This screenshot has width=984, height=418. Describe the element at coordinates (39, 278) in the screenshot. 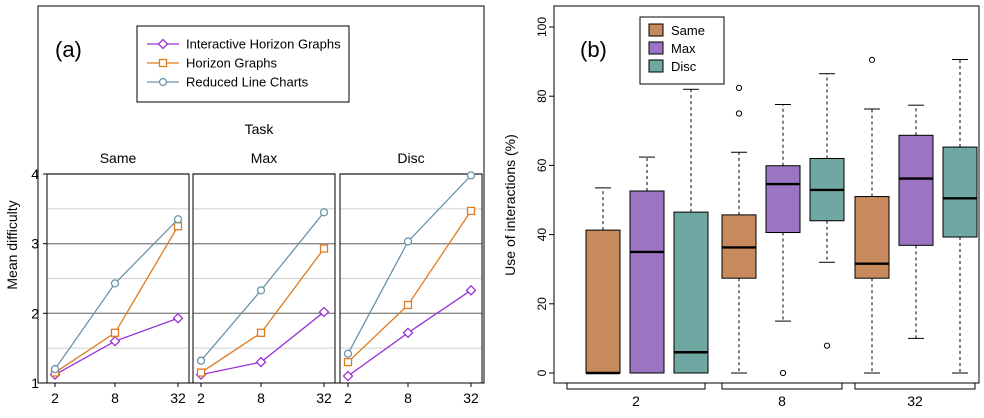

I see `panel-a-y-axis: 1 2 3 4` at that location.